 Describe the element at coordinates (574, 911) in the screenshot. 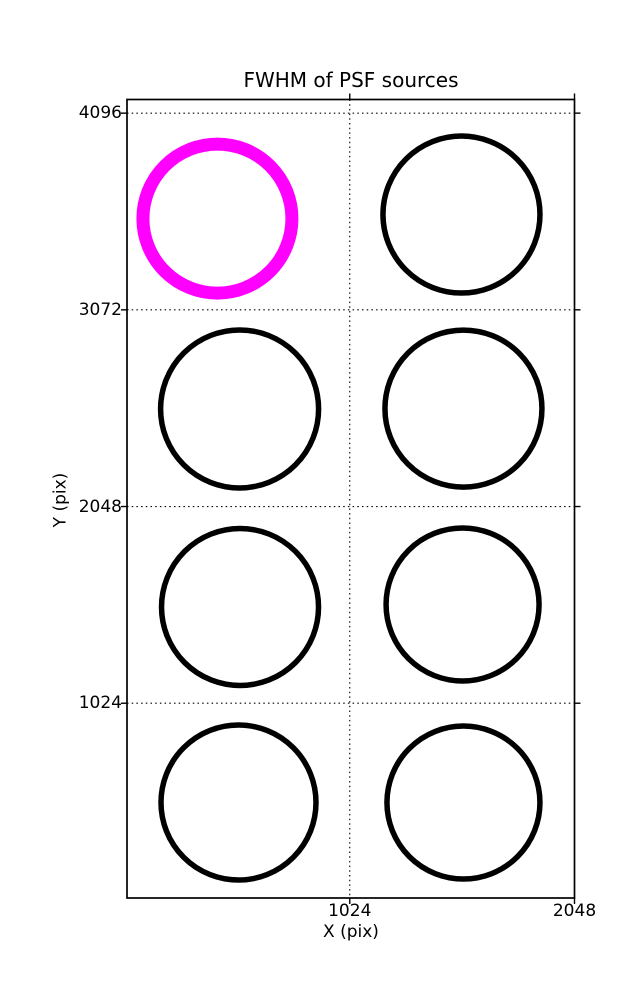

I see `x-tick-label: 2048` at that location.